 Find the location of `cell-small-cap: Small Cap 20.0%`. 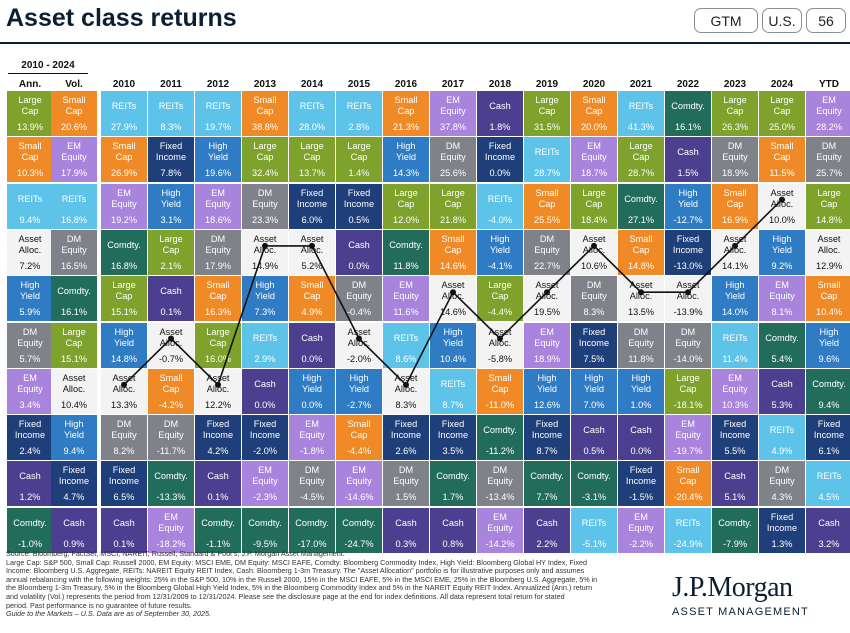

cell-small-cap: Small Cap 20.0% is located at coordinates (594, 113).